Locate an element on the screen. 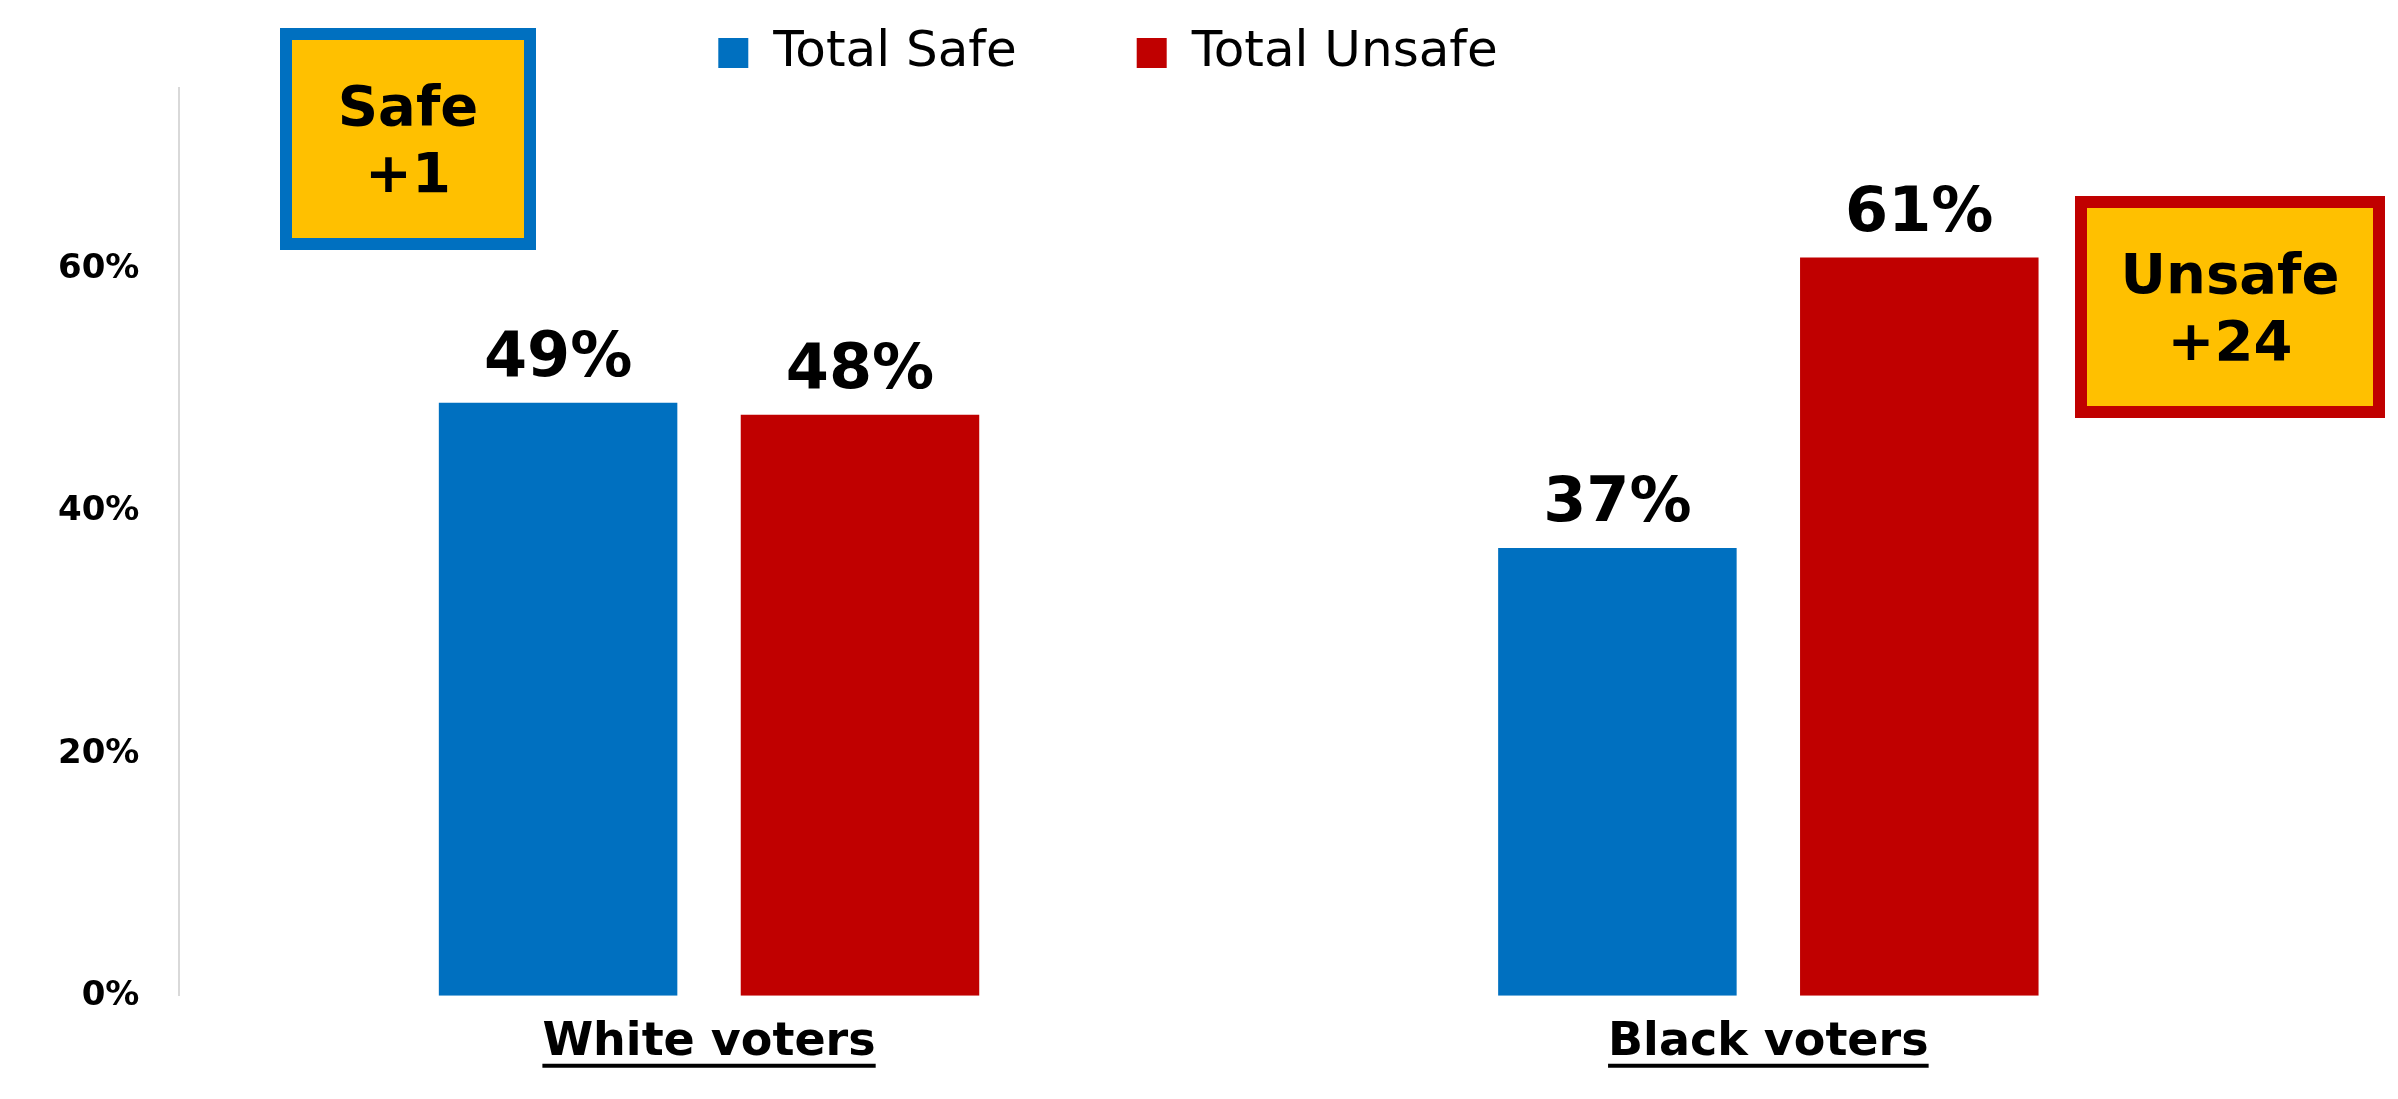 This screenshot has height=1099, width=2398. annotation: Safe +1 is located at coordinates (408, 139).